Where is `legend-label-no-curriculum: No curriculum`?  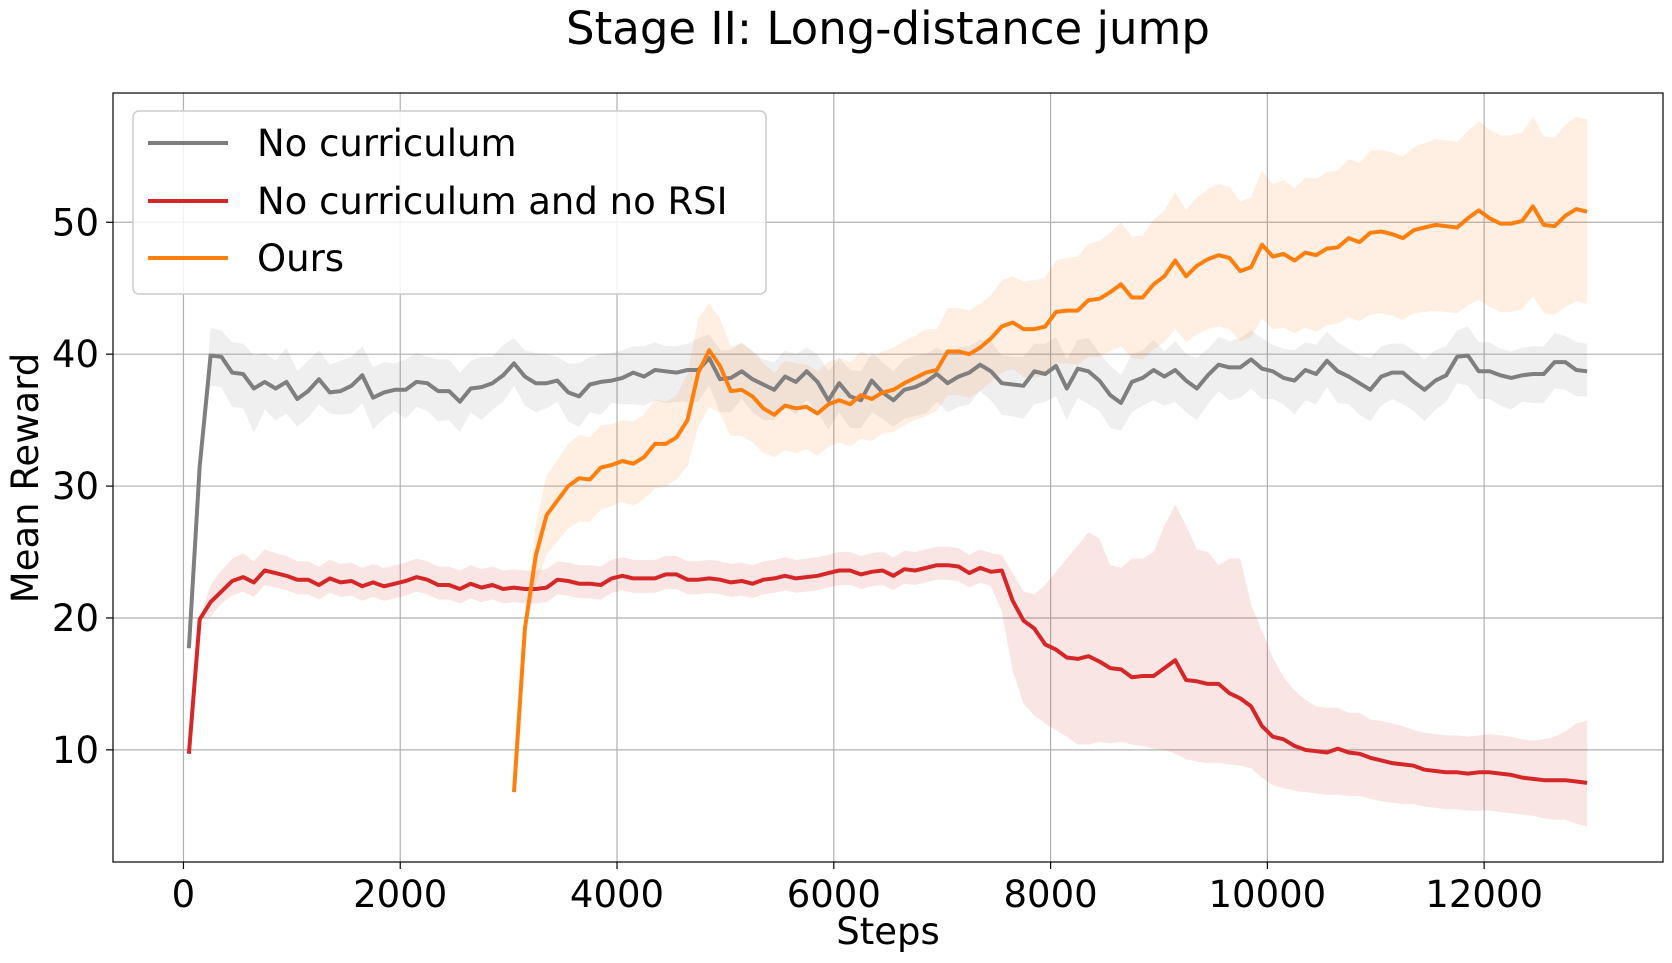
legend-label-no-curriculum: No curriculum is located at coordinates (387, 143).